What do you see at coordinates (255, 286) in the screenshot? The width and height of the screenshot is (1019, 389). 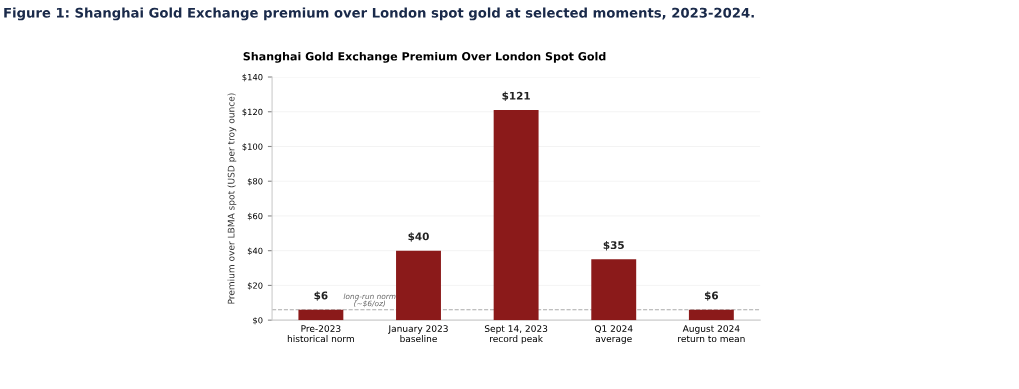 I see `y-tick-label: $20` at bounding box center [255, 286].